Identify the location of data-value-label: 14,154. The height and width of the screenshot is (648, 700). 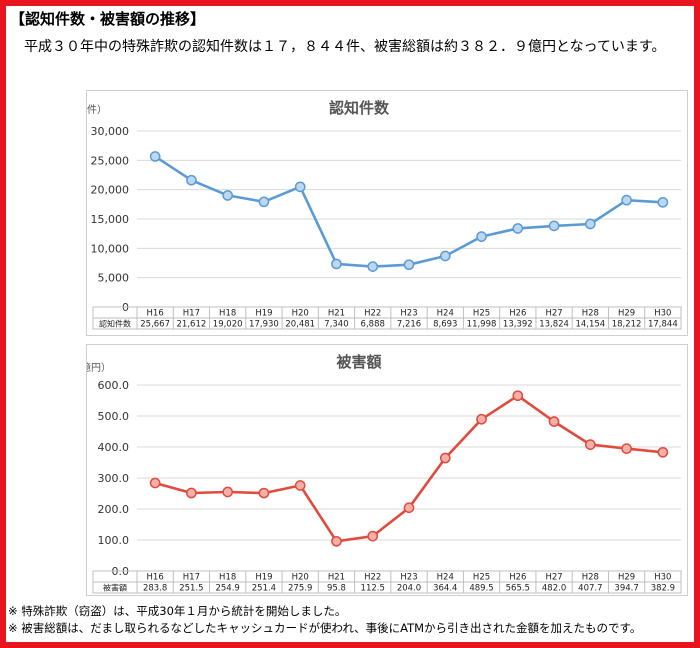
(590, 325).